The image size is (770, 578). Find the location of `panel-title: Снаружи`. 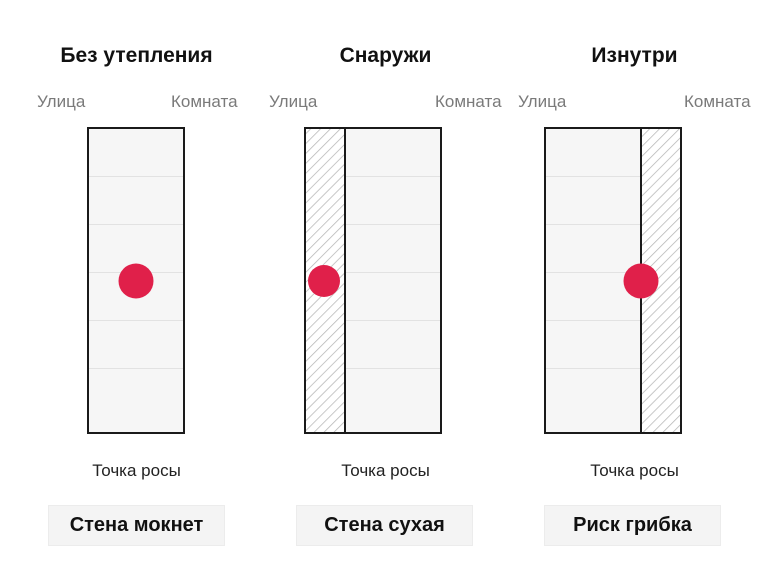

panel-title: Снаружи is located at coordinates (385, 55).